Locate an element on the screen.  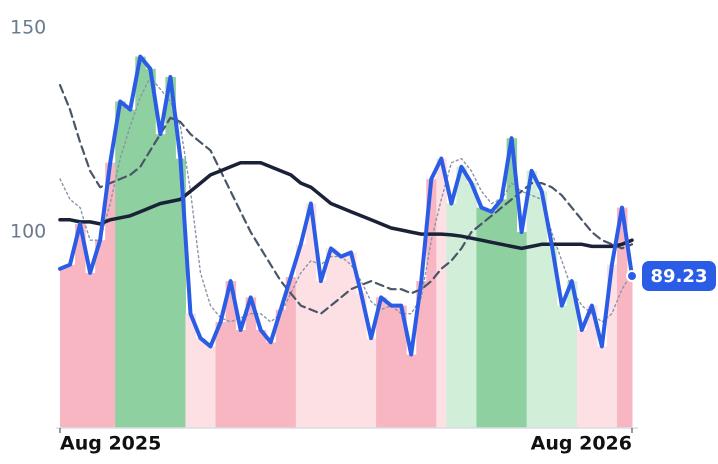
last-value-label: 89.23 is located at coordinates (679, 276).